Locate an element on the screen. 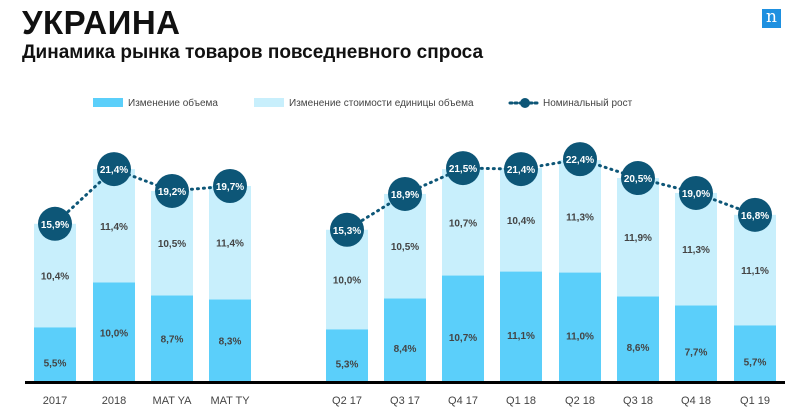 Image resolution: width=800 pixels, height=413 pixels. data-label-price: 10,7% is located at coordinates (463, 223).